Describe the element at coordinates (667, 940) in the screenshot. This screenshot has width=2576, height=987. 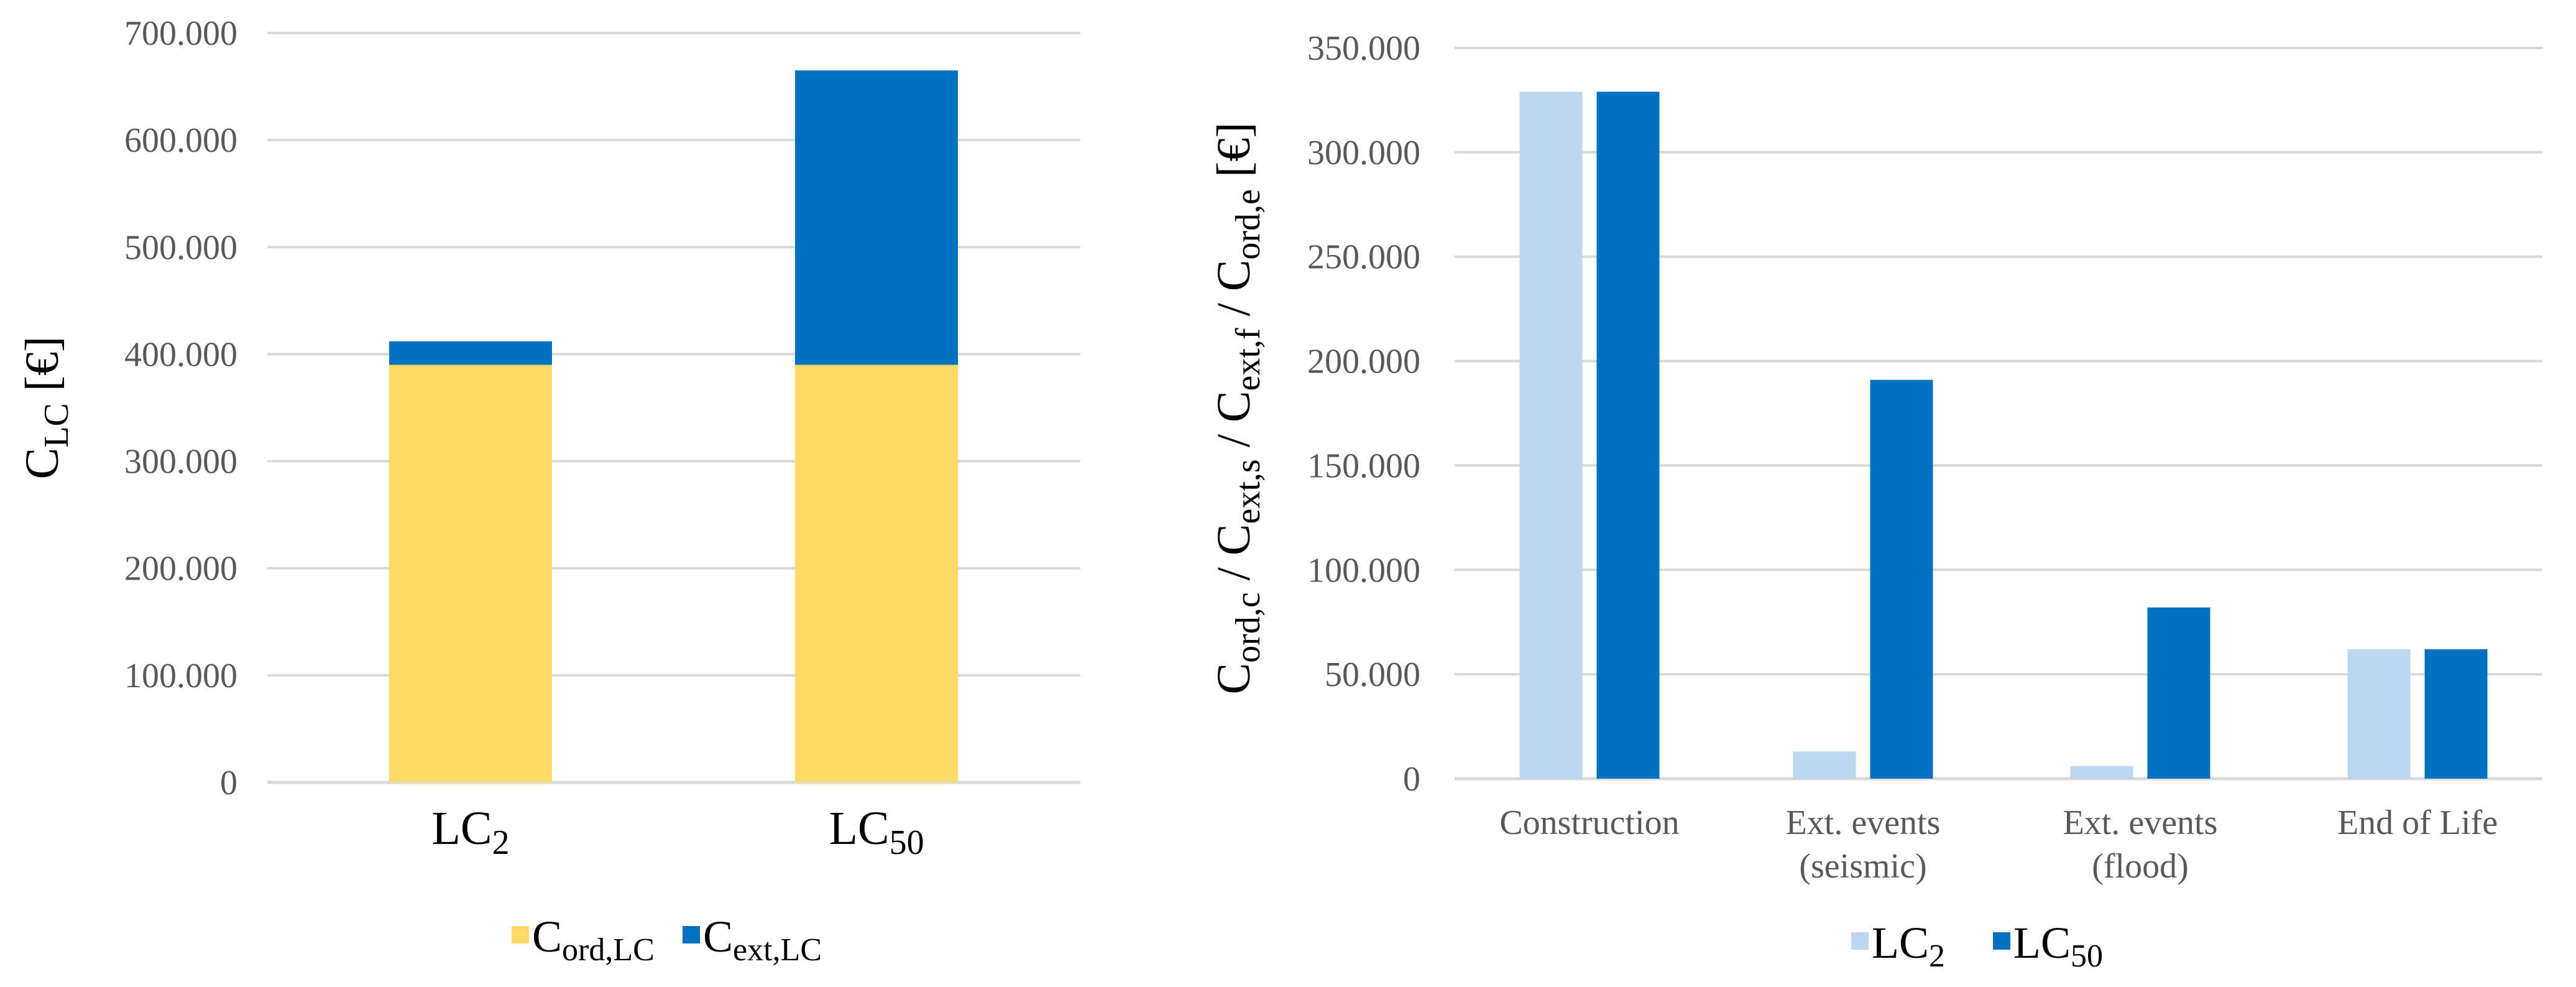
I see `legend: Cord,LC Cext,LC` at that location.